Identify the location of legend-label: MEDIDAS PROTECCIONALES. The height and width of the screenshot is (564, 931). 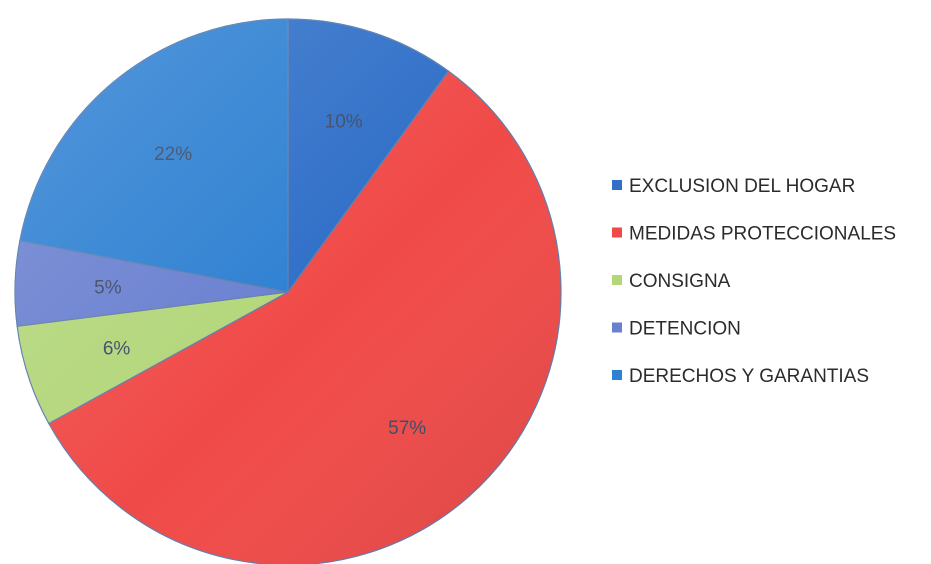
(762, 234).